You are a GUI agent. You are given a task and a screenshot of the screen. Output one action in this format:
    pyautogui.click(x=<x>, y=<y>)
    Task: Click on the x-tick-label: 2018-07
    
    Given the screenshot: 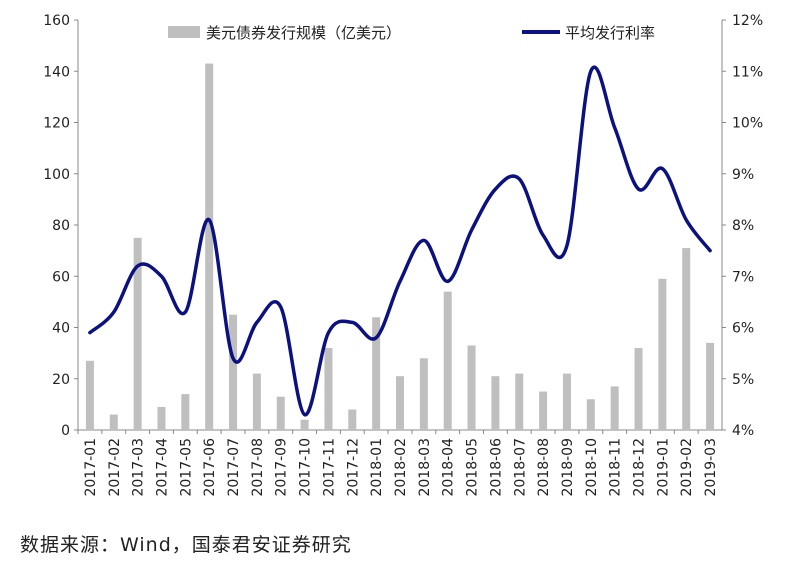 What is the action you would take?
    pyautogui.click(x=520, y=467)
    